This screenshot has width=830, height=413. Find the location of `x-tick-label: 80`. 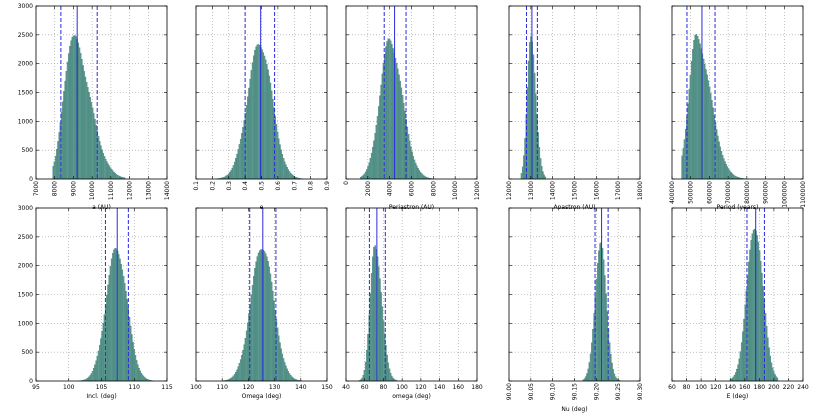

x-tick-label: 80 is located at coordinates (384, 387).